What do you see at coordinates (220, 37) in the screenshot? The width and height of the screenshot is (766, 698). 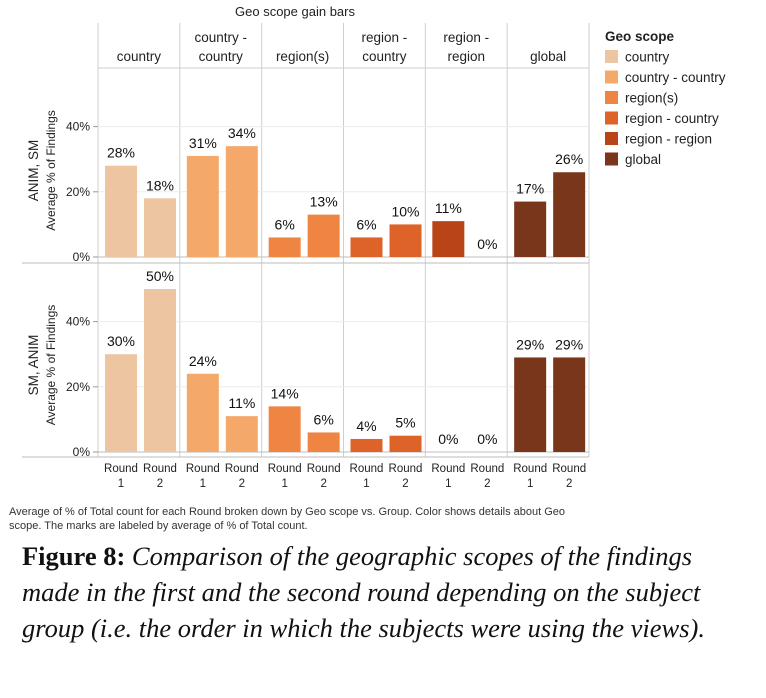 I see `column-header-line: country -` at bounding box center [220, 37].